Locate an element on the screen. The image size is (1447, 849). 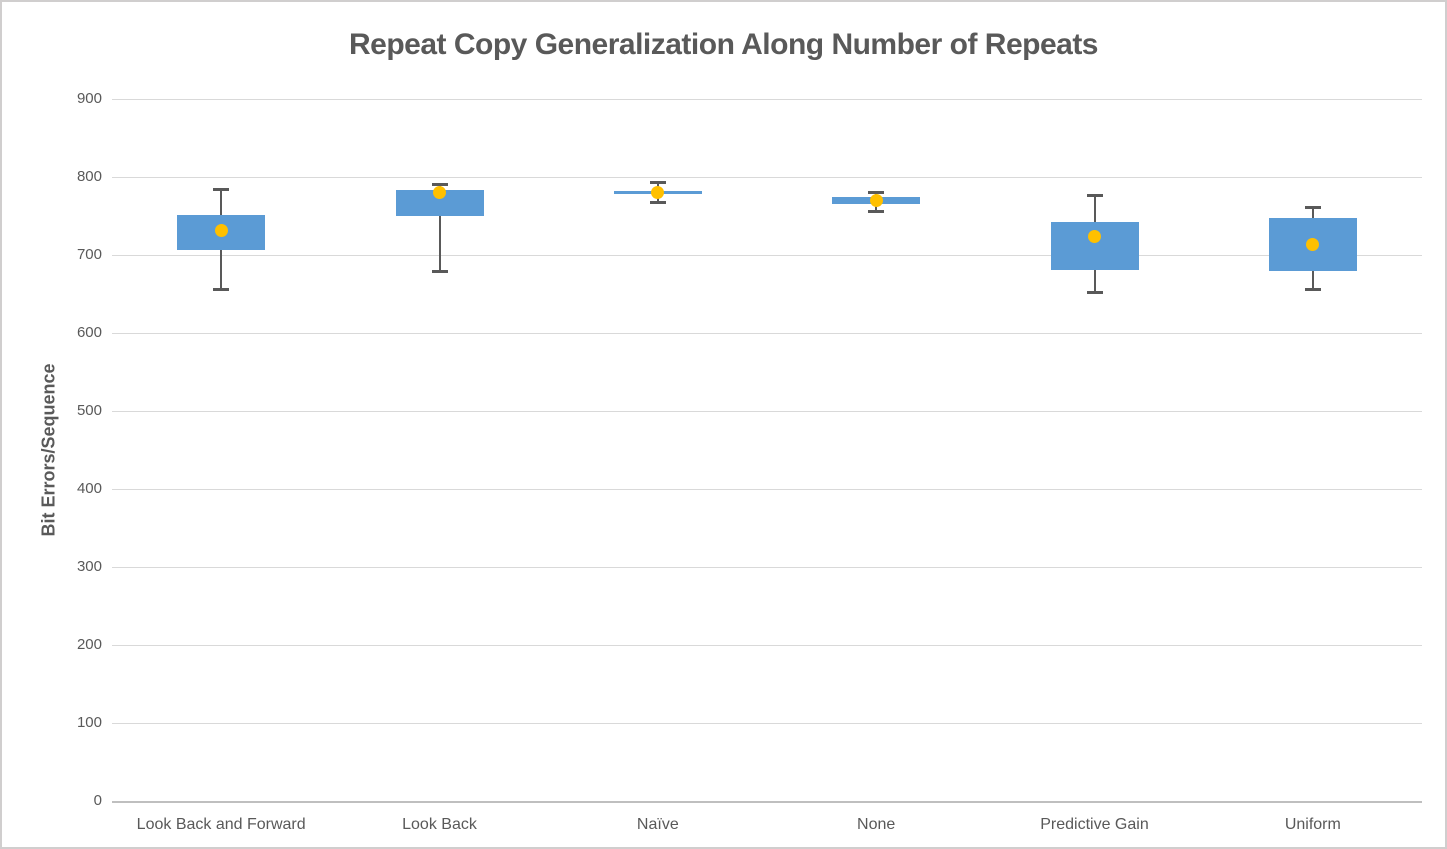
x-category-label: Look Back is located at coordinates (439, 824).